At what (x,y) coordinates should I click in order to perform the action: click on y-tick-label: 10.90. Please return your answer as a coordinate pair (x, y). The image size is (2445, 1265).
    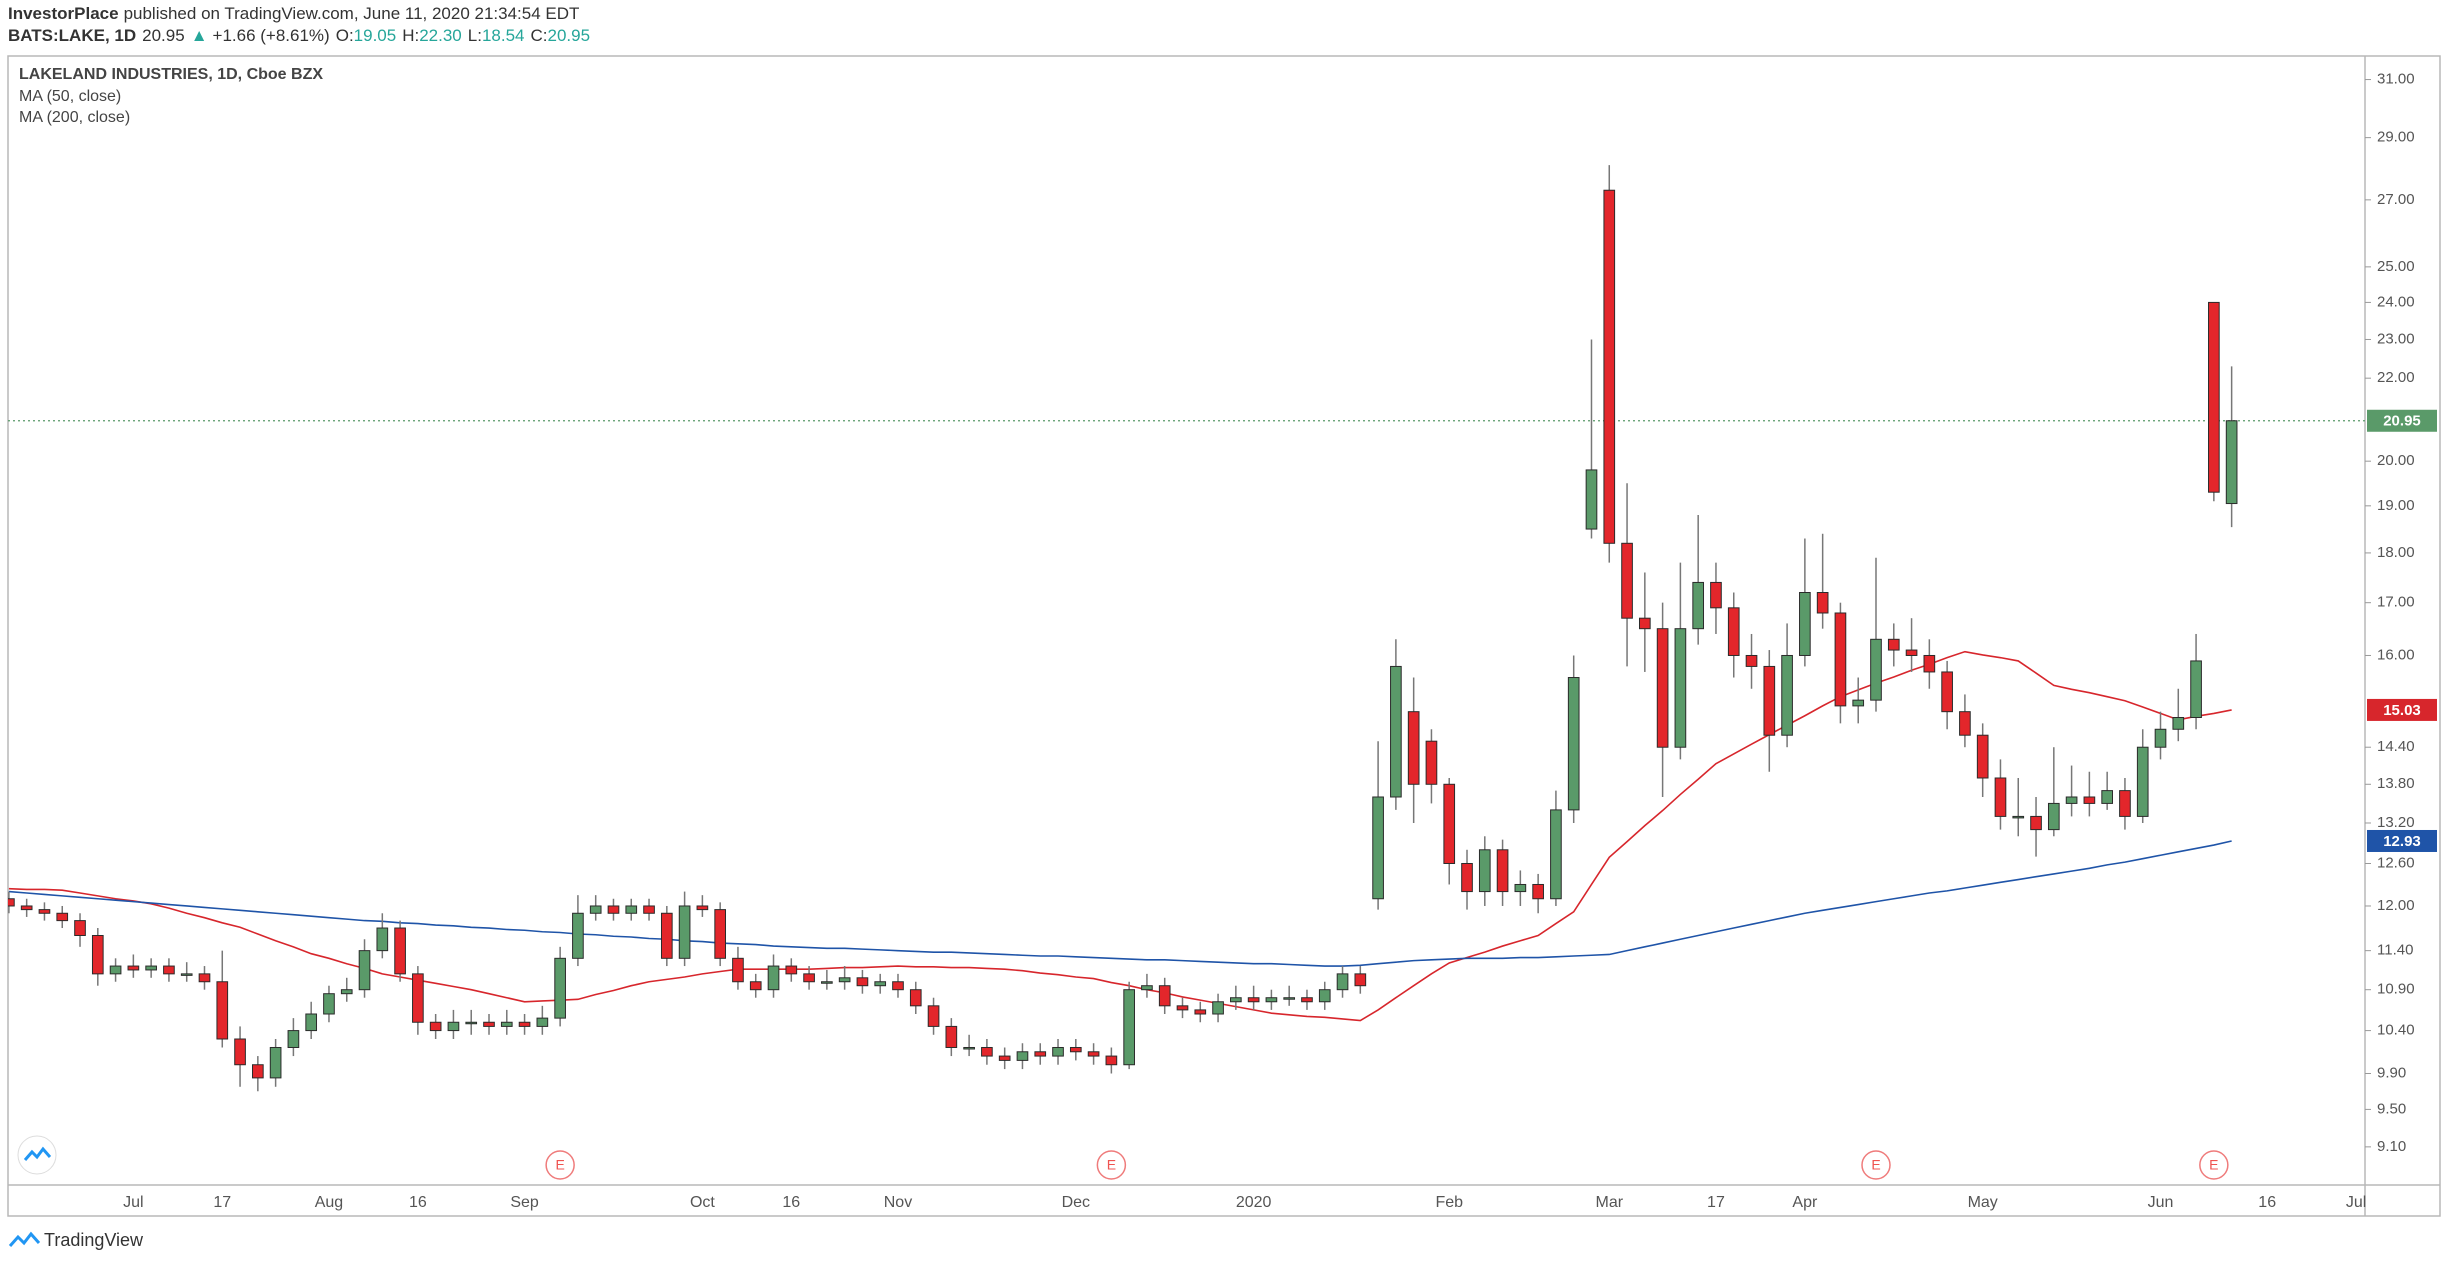
    Looking at the image, I should click on (2396, 989).